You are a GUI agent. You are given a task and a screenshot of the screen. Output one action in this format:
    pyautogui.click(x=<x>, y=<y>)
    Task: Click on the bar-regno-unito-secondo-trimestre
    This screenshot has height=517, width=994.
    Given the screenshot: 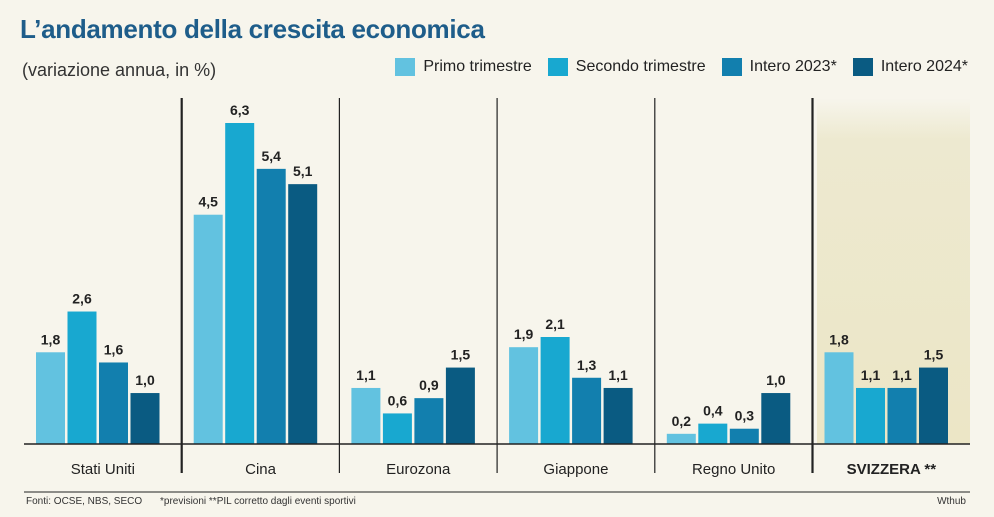 What is the action you would take?
    pyautogui.click(x=713, y=433)
    